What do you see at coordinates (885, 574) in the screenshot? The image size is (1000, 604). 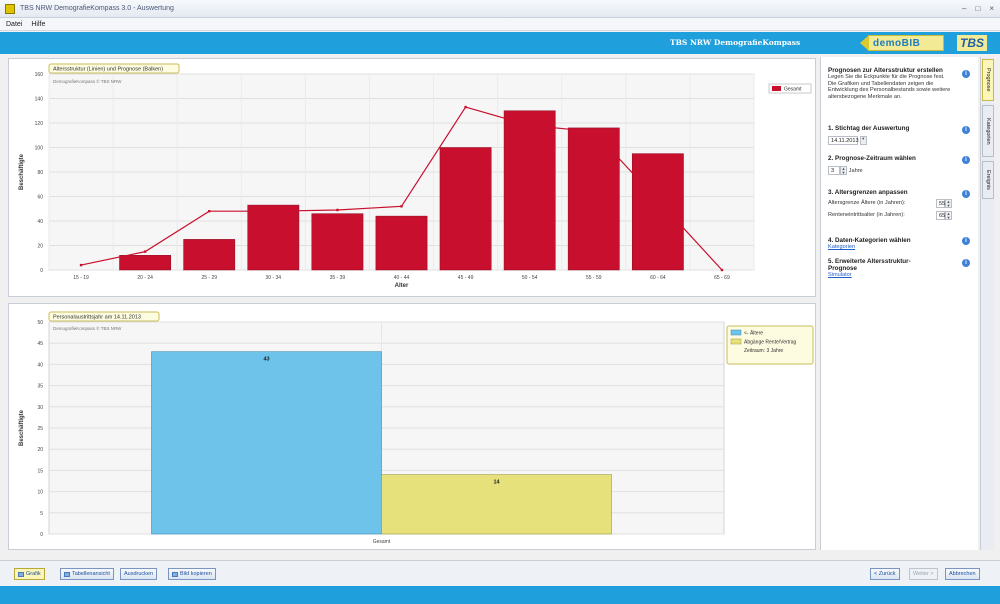 I see `back-button: < Zurück` at bounding box center [885, 574].